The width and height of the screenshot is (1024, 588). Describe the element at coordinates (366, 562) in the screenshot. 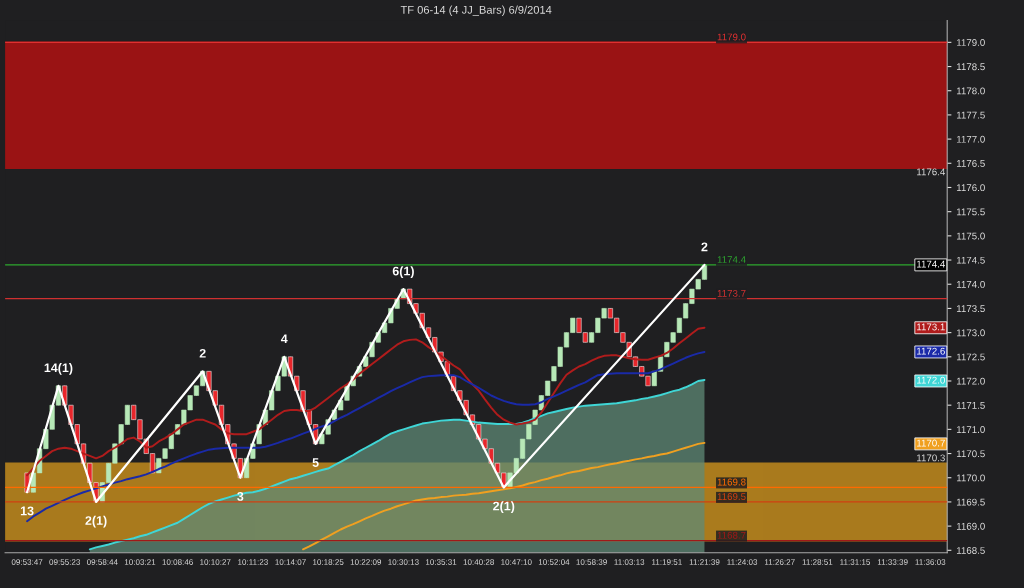

I see `x-tick-label: 10:22:09` at that location.